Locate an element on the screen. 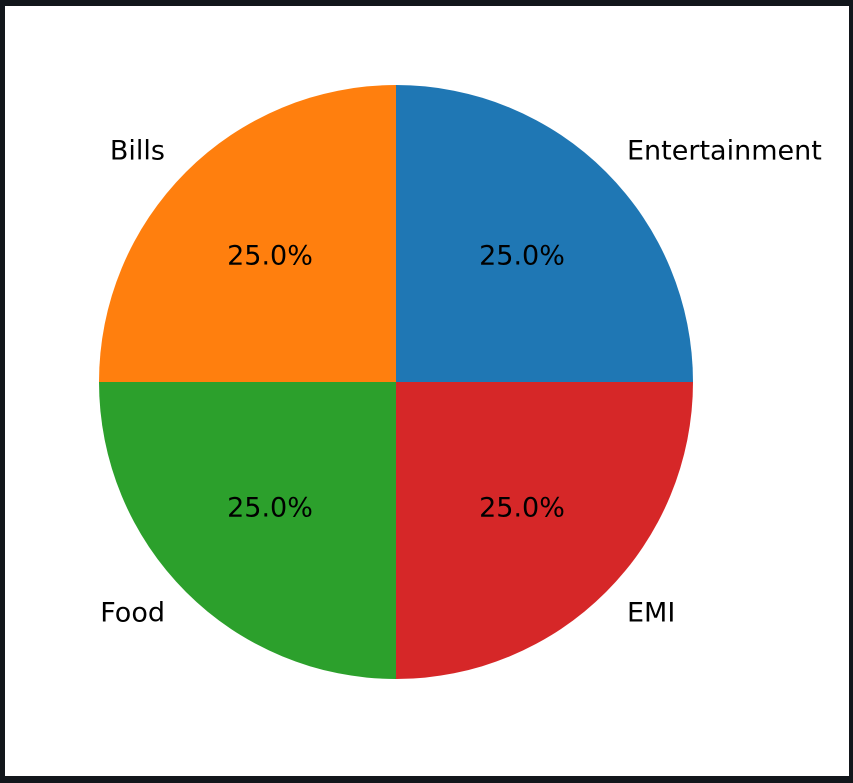 The height and width of the screenshot is (783, 853). percent-label-emi: 25.0% is located at coordinates (522, 508).